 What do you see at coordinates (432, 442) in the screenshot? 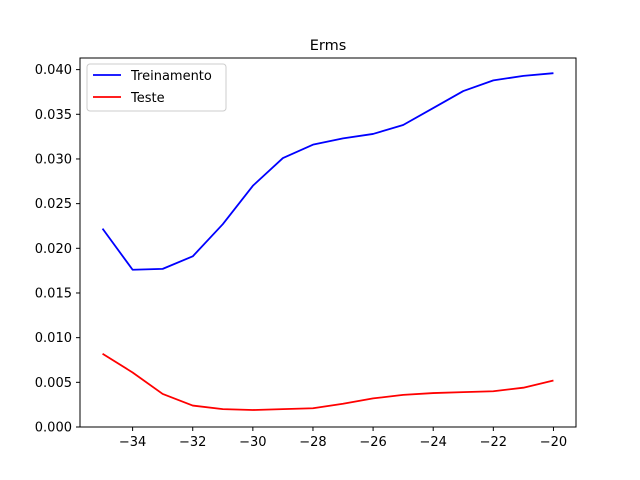
I see `x-tick-label: −24` at bounding box center [432, 442].